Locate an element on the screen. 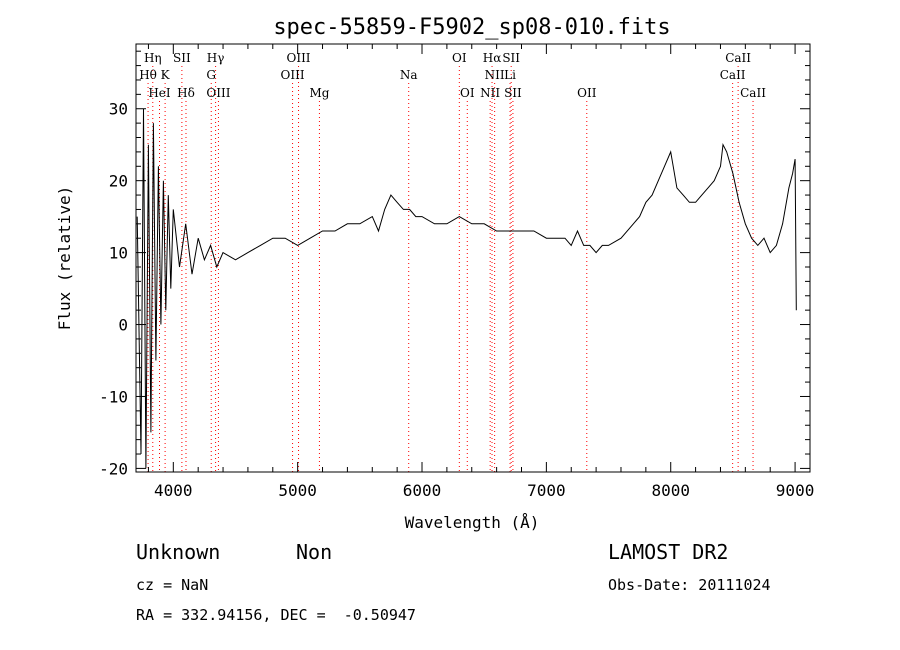  subclass-label: Non is located at coordinates (314, 552).